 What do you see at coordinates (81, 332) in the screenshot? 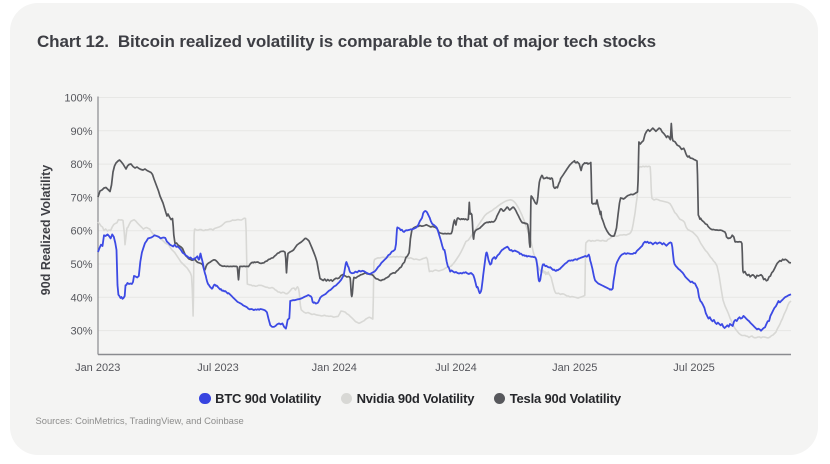
I see `svg-text: 30%` at bounding box center [81, 332].